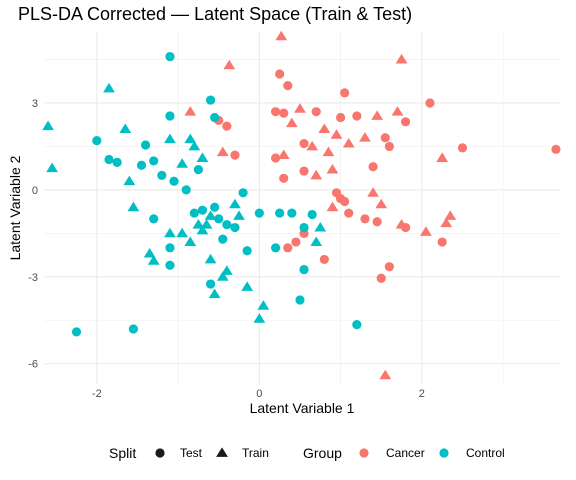  Describe the element at coordinates (97, 394) in the screenshot. I see `x-tick-label: -2` at that location.